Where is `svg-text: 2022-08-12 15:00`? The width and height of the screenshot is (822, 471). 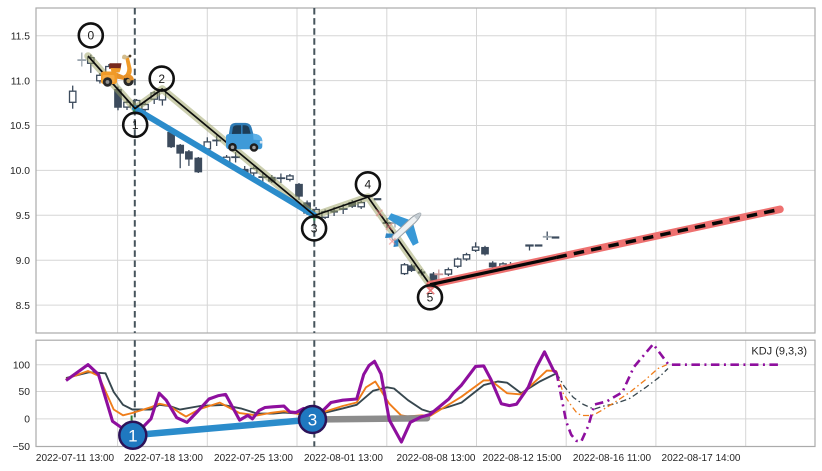 svg-text: 2022-08-12 15:00 is located at coordinates (522, 458).